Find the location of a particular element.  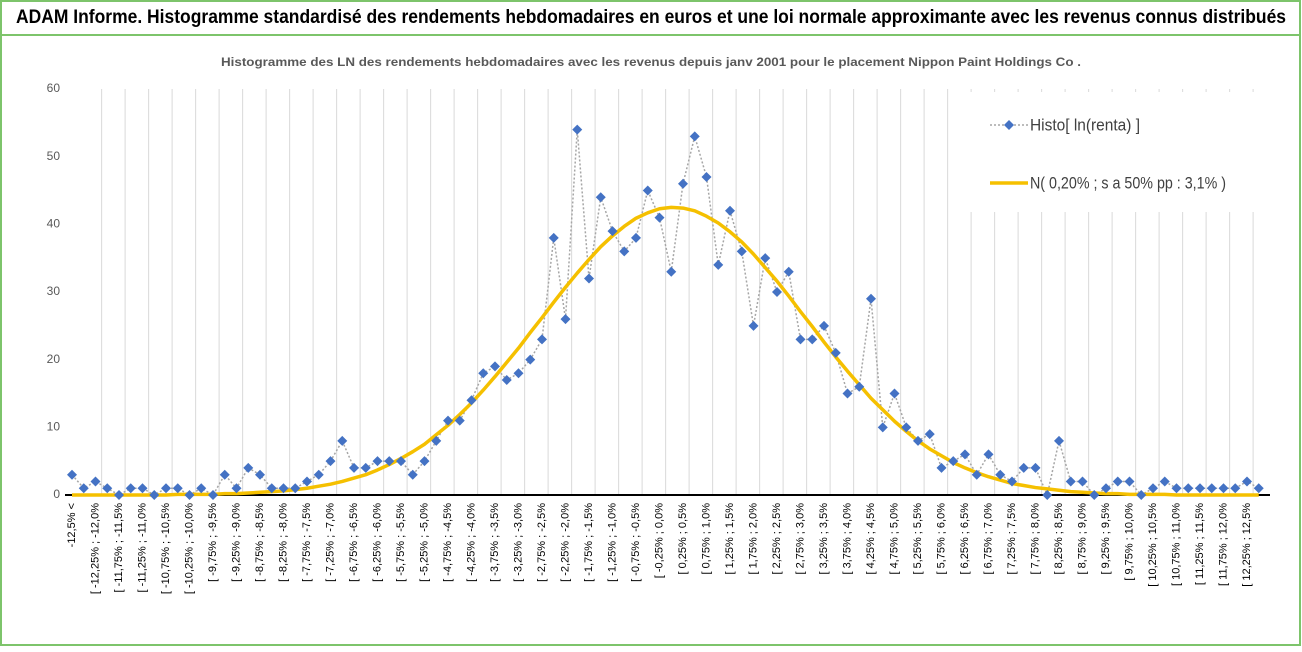

x-tick-label: [ -5,25% ; -5,0% is located at coordinates (424, 542).